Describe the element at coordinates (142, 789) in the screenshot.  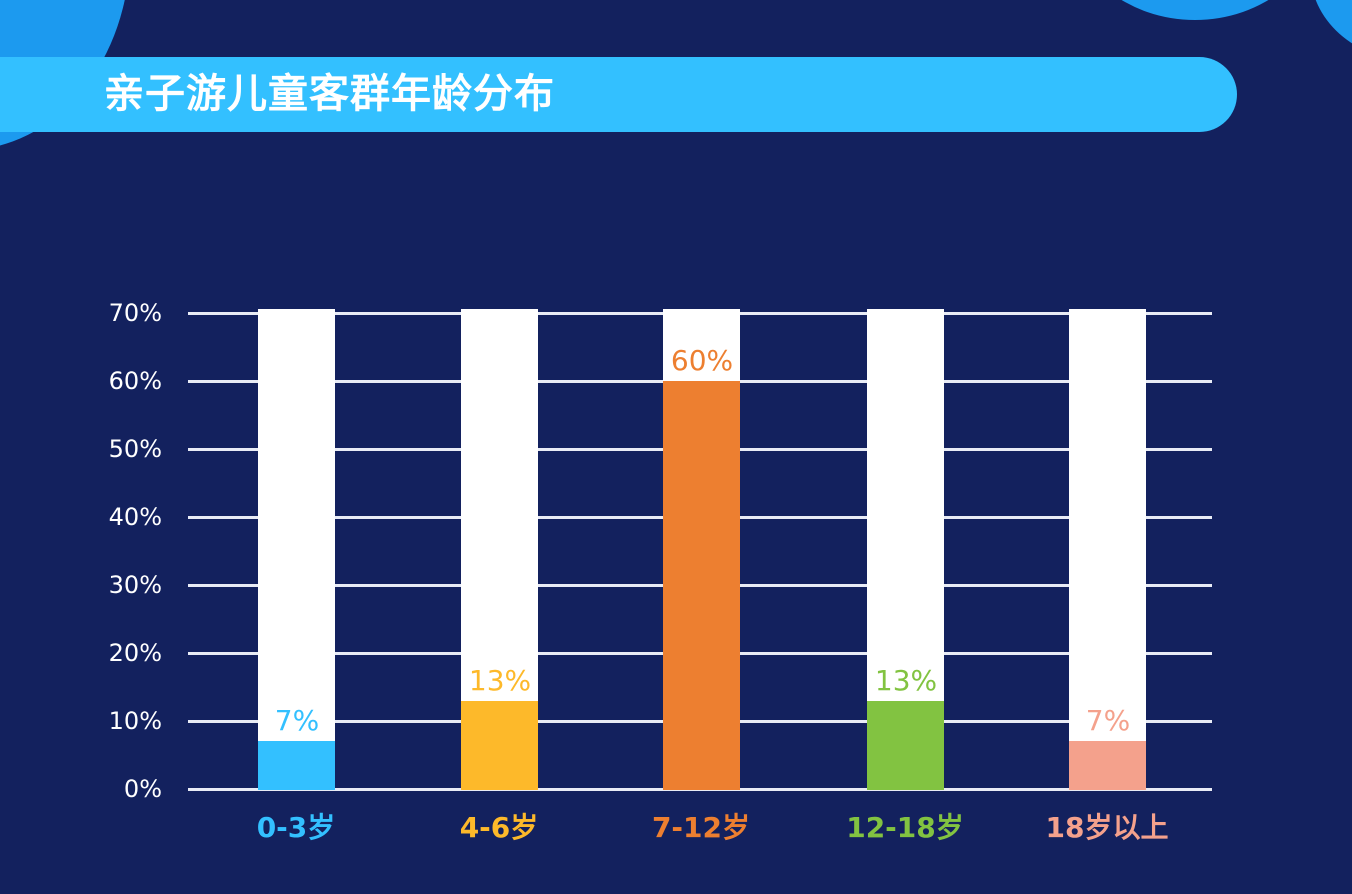
I see `y-tick-label: 0%` at that location.